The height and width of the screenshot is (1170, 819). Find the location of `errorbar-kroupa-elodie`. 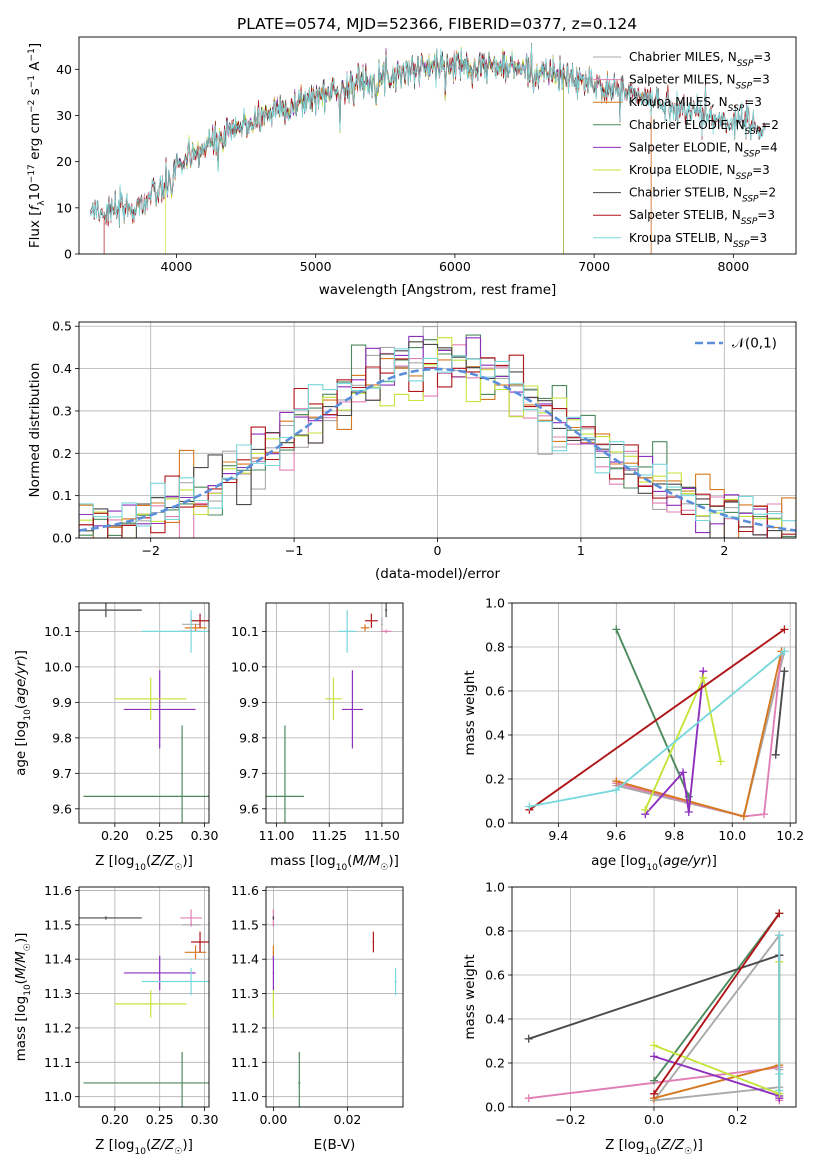

errorbar-kroupa-elodie is located at coordinates (273, 1004).